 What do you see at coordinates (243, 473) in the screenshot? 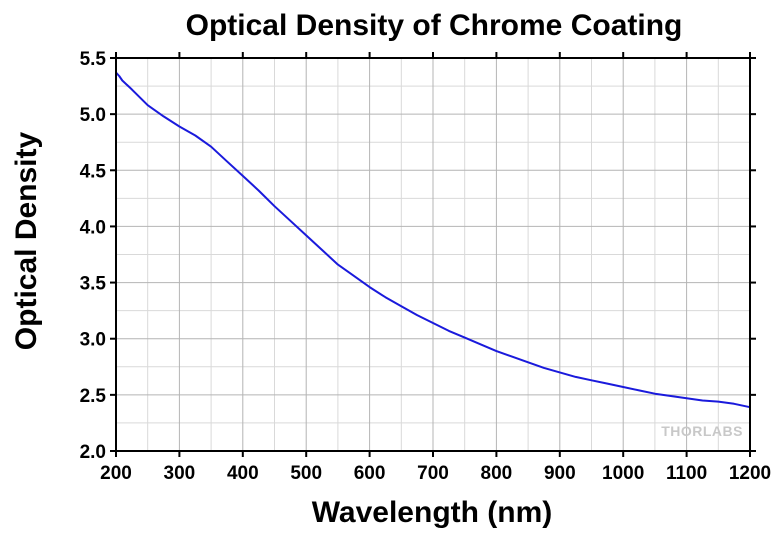
I see `x-tick-label: 400` at bounding box center [243, 473].